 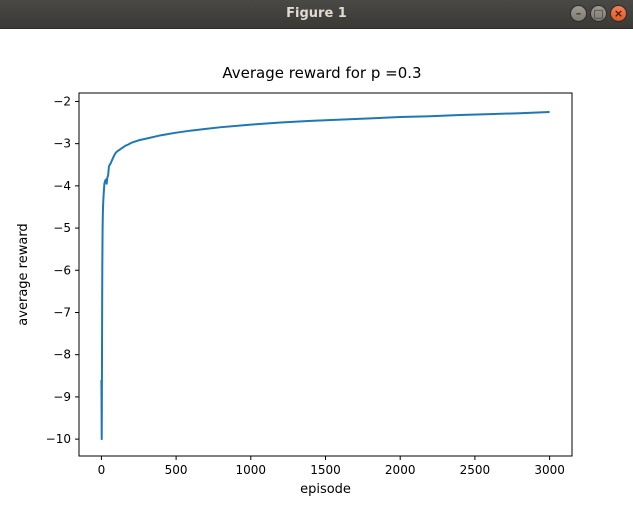 What do you see at coordinates (475, 470) in the screenshot?
I see `x-tick-label: 2500` at bounding box center [475, 470].